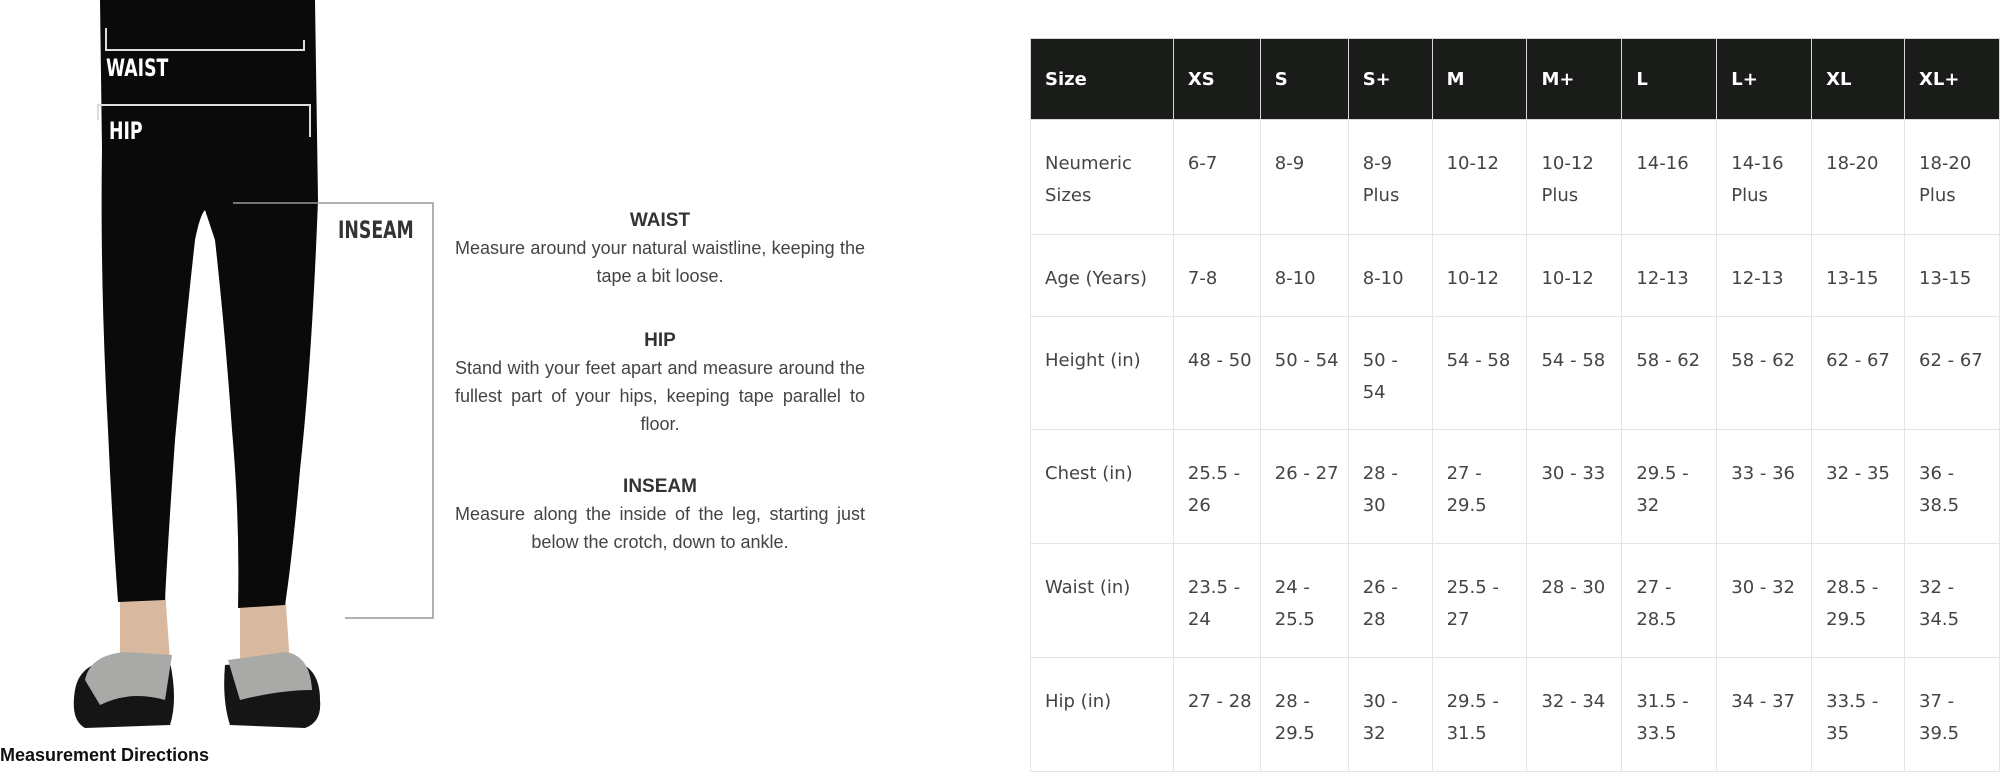 This screenshot has height=774, width=2000. What do you see at coordinates (1216, 600) in the screenshot?
I see `table-cell: 23.5 - 24` at bounding box center [1216, 600].